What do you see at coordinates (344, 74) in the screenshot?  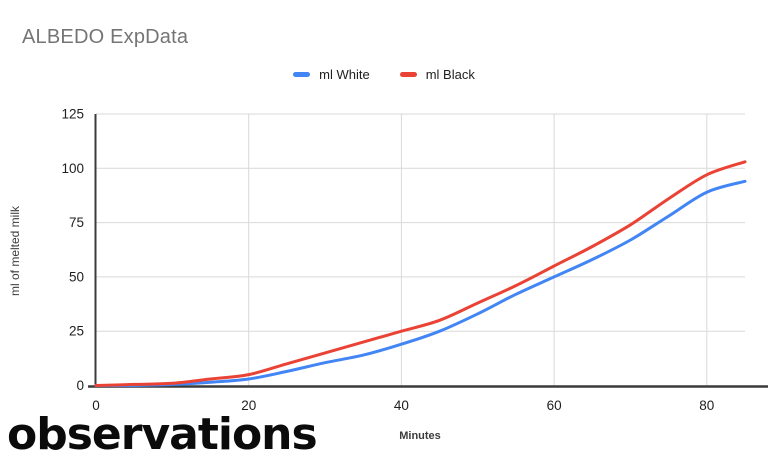 I see `legend-label-ml-white: ml White` at bounding box center [344, 74].